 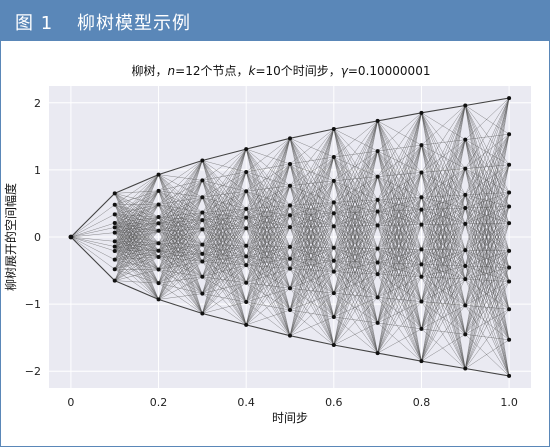 I want to click on x-tick-labels: 0 0.2 0.4 0.6 0.8 1.0, so click(x=292, y=402).